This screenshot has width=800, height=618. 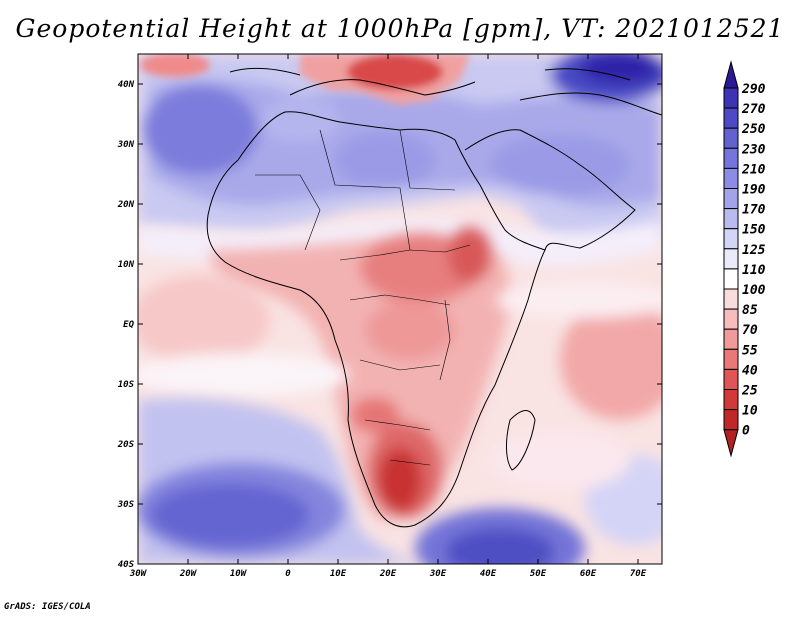 I want to click on colorbar-label: 170, so click(x=754, y=210).